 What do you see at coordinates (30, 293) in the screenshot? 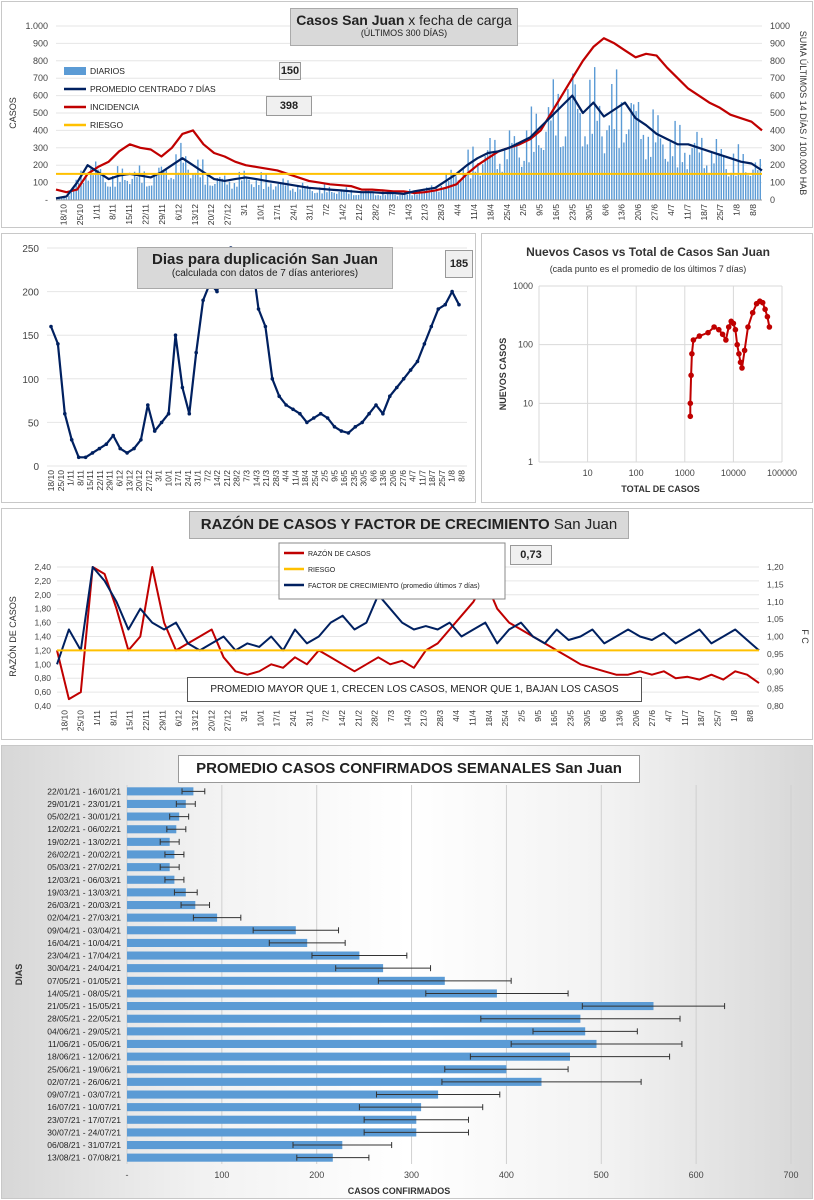
I see `y-tick-label: 200` at bounding box center [30, 293].